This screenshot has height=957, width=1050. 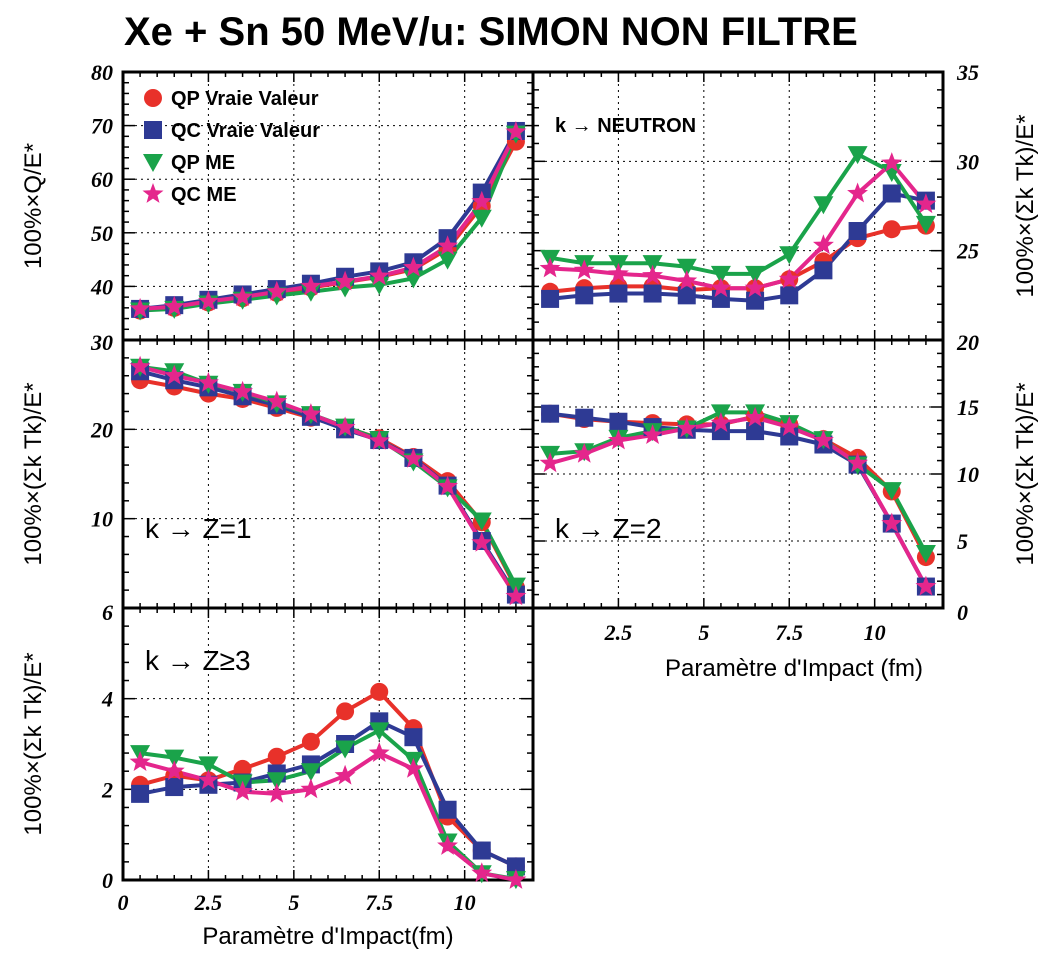 I want to click on y-tick-label: 50, so click(x=102, y=233).